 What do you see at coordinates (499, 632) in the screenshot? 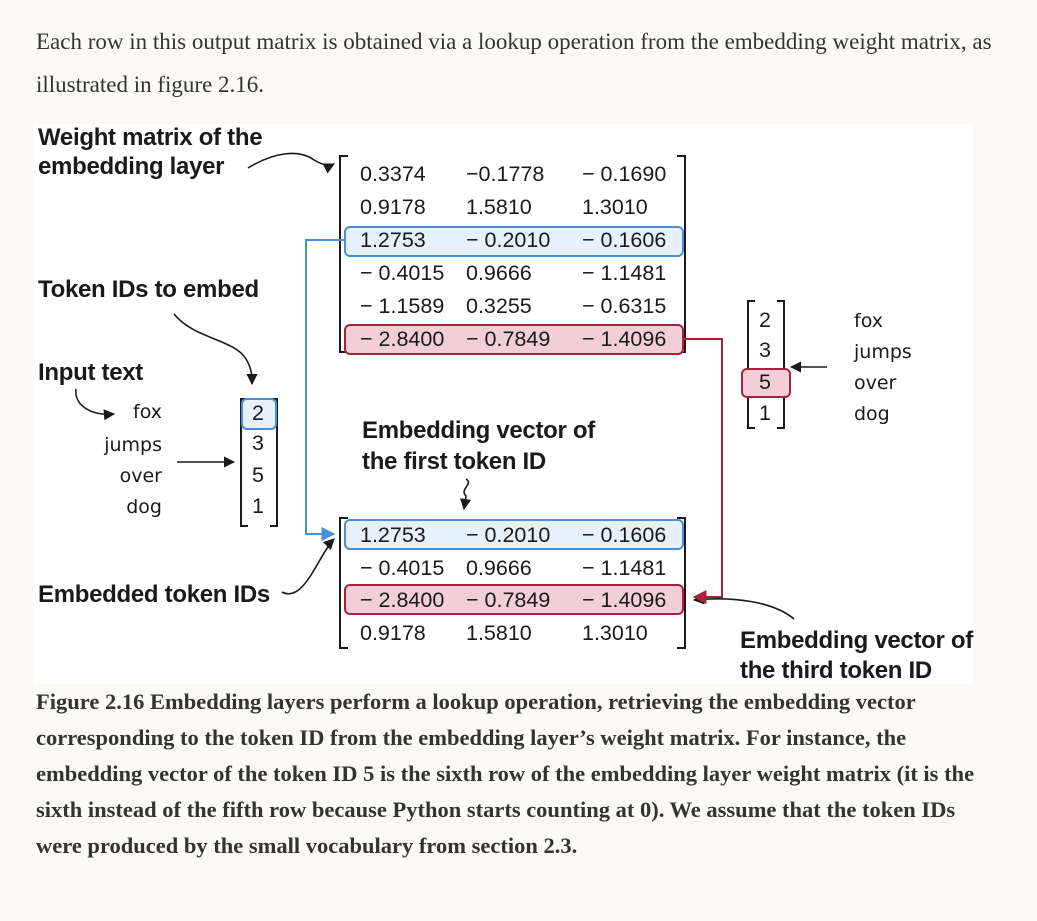
I see `embedded-matrix-cell: 1.5810` at bounding box center [499, 632].